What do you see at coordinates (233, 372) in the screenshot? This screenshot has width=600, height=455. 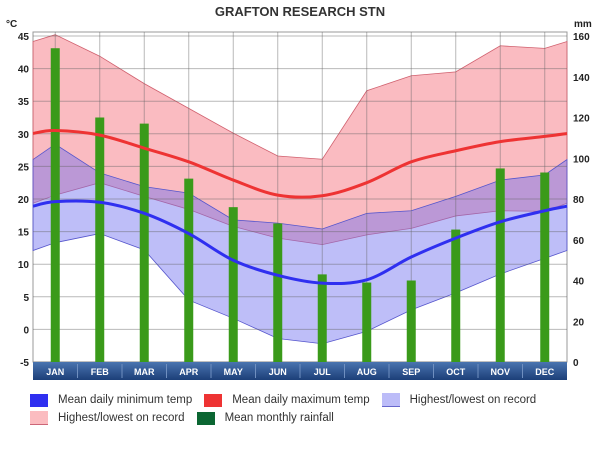 I see `month-label-may: MAY` at bounding box center [233, 372].